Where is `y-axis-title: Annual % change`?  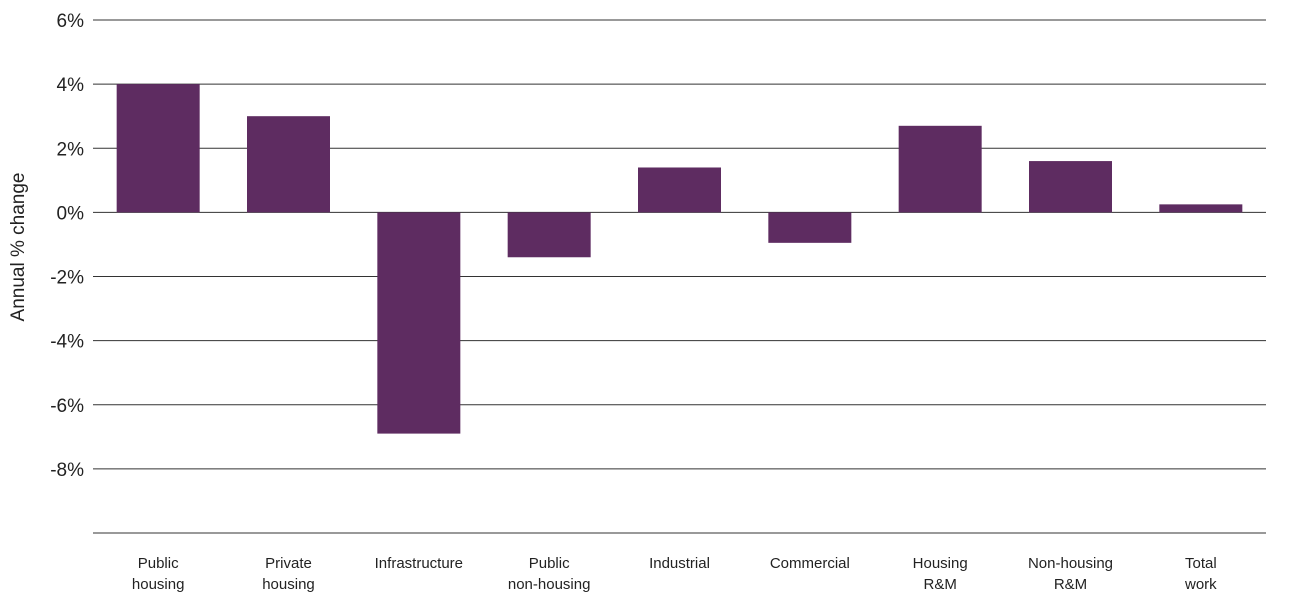 y-axis-title: Annual % change is located at coordinates (18, 247).